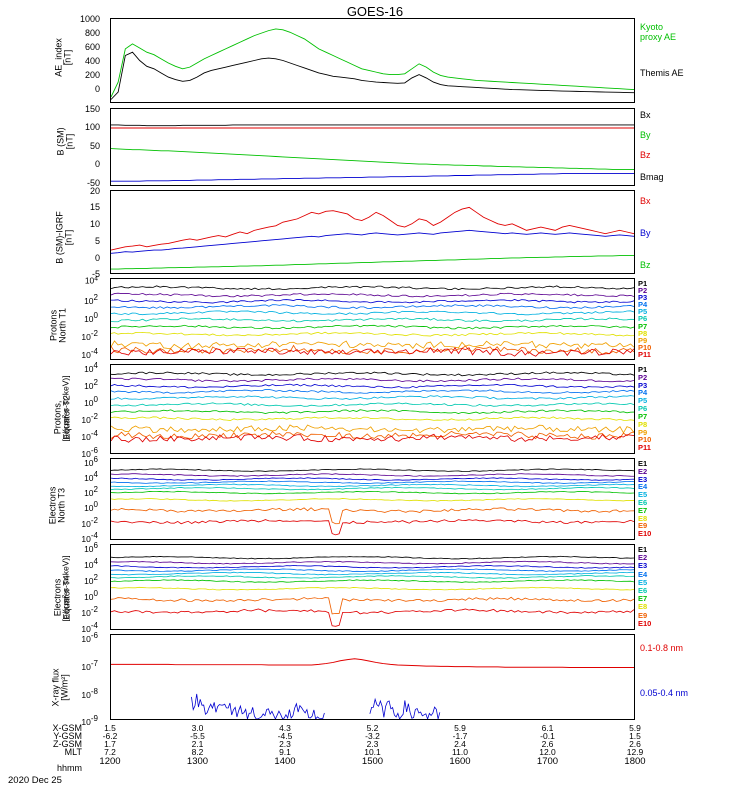 This screenshot has width=750, height=800. I want to click on x-axis-value: 12.0, so click(547, 752).